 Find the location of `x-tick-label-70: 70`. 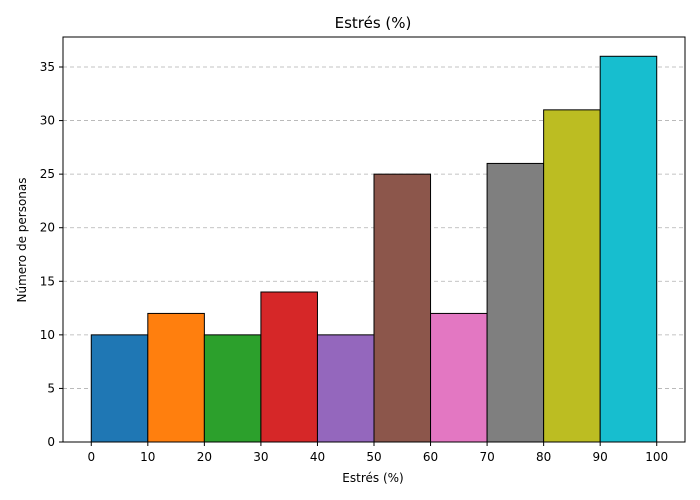

x-tick-label-70: 70 is located at coordinates (486, 457).